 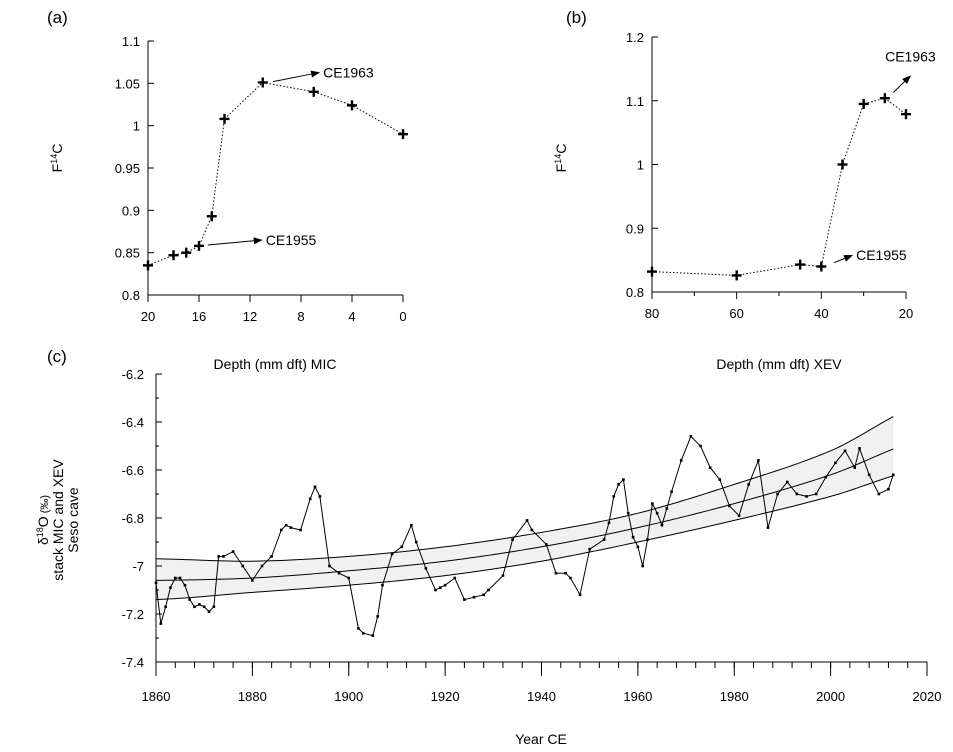 What do you see at coordinates (884, 156) in the screenshot?
I see `panel-b-annotations: CE1963 CE1955` at bounding box center [884, 156].